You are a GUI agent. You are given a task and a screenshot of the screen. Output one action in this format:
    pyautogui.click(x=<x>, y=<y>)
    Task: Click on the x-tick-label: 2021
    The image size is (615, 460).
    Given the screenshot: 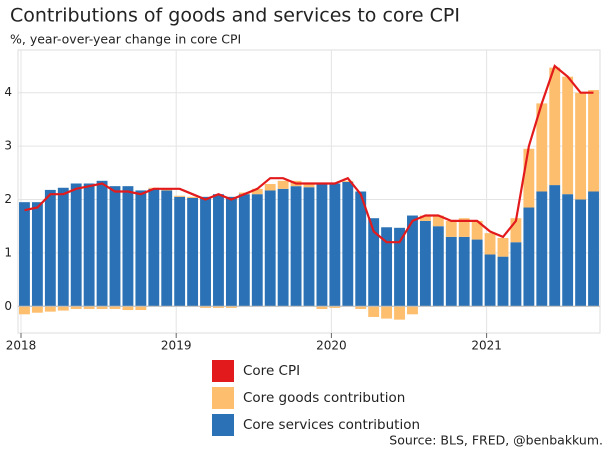 What is the action you would take?
    pyautogui.click(x=486, y=346)
    